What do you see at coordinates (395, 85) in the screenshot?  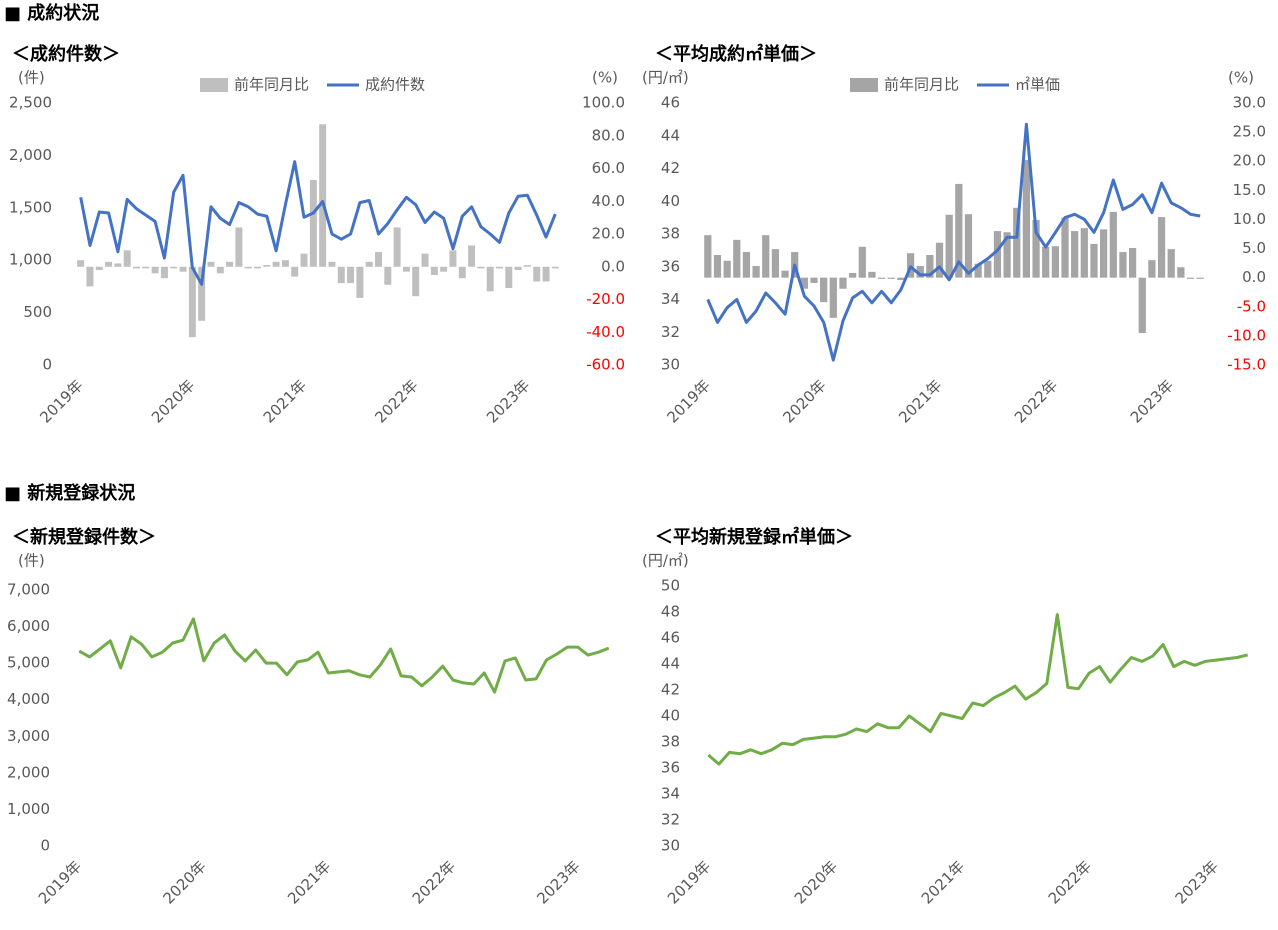 I see `legend-label: 成約件数` at bounding box center [395, 85].